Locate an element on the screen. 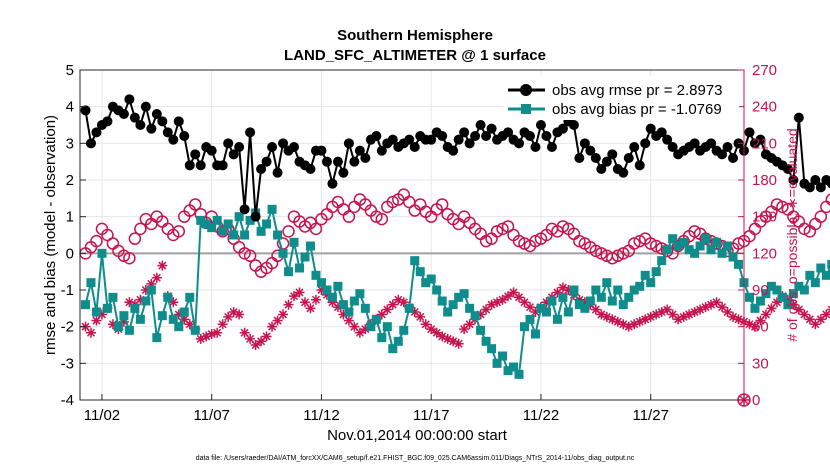  x-tick-label: 11/17 is located at coordinates (431, 415).